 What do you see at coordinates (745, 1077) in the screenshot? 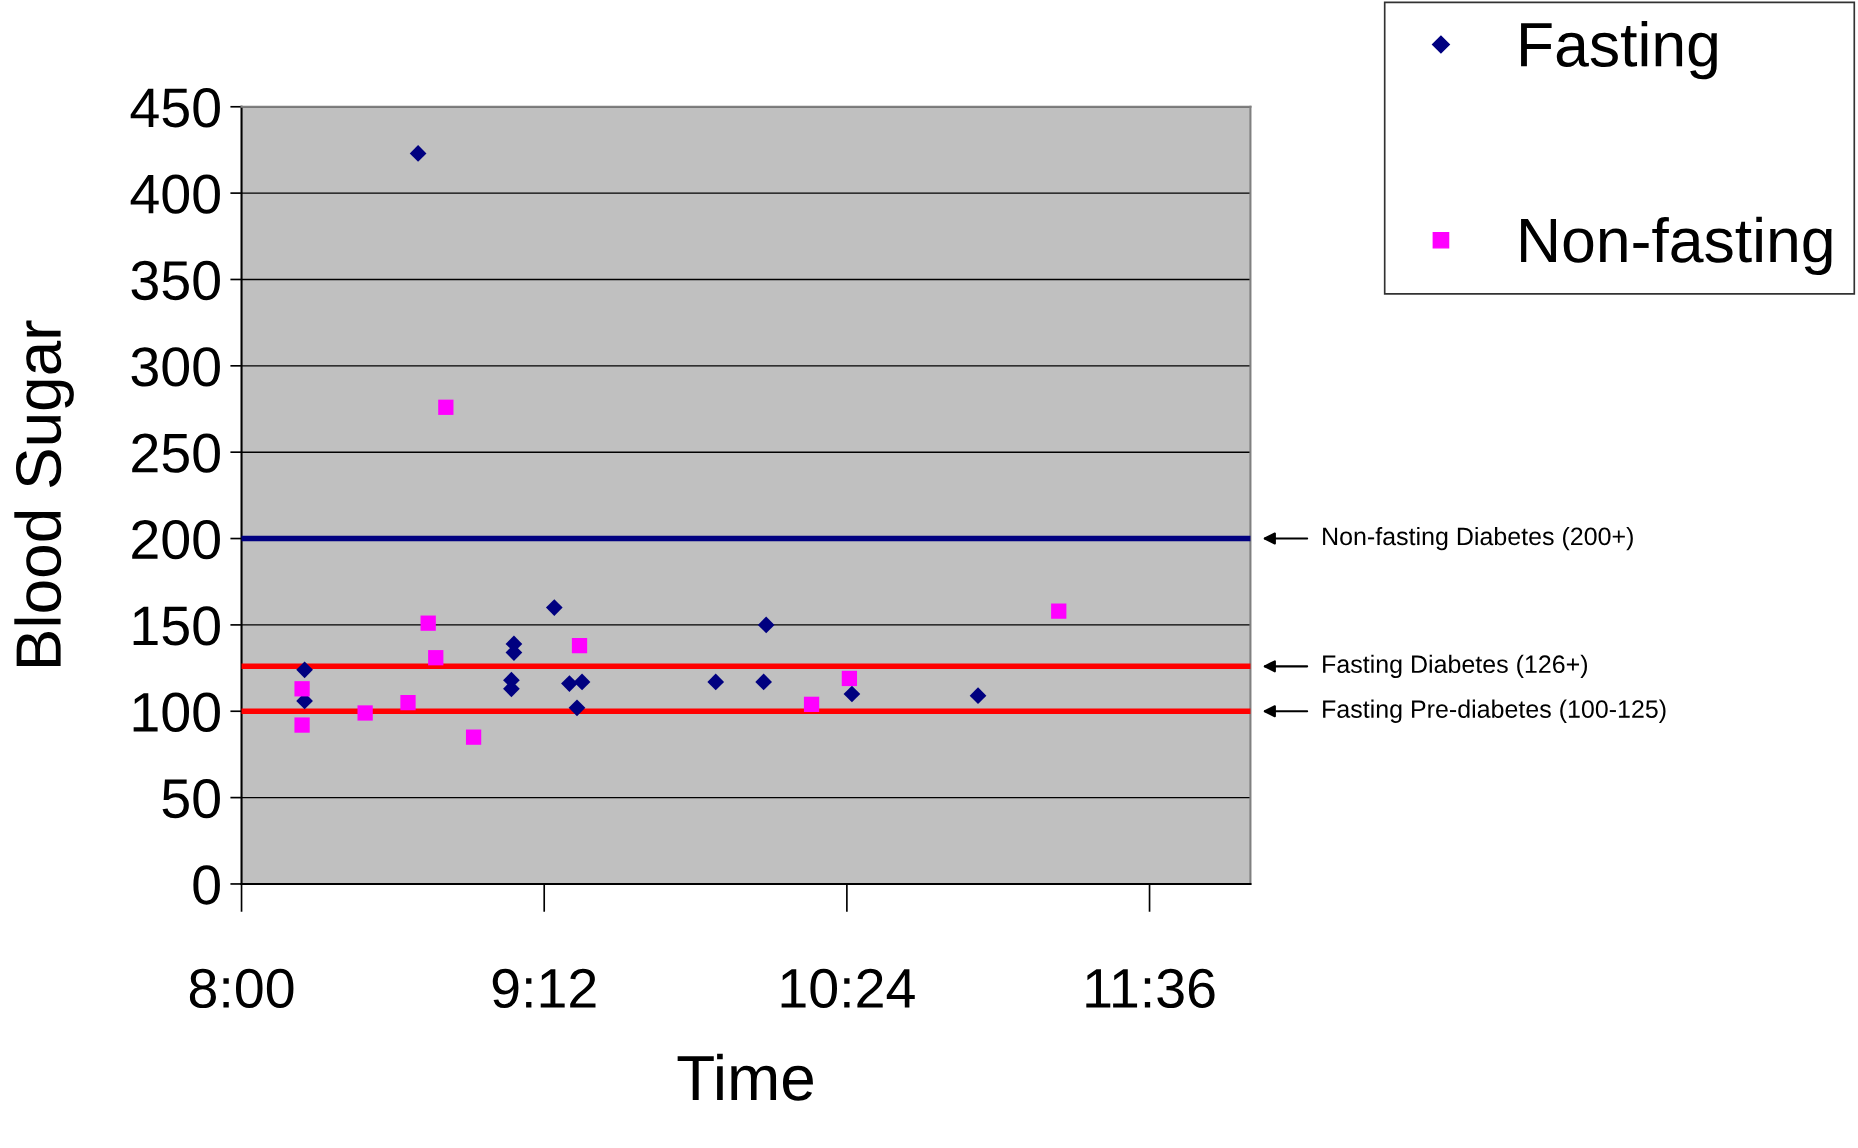
I see `x-axis-title: Time` at bounding box center [745, 1077].